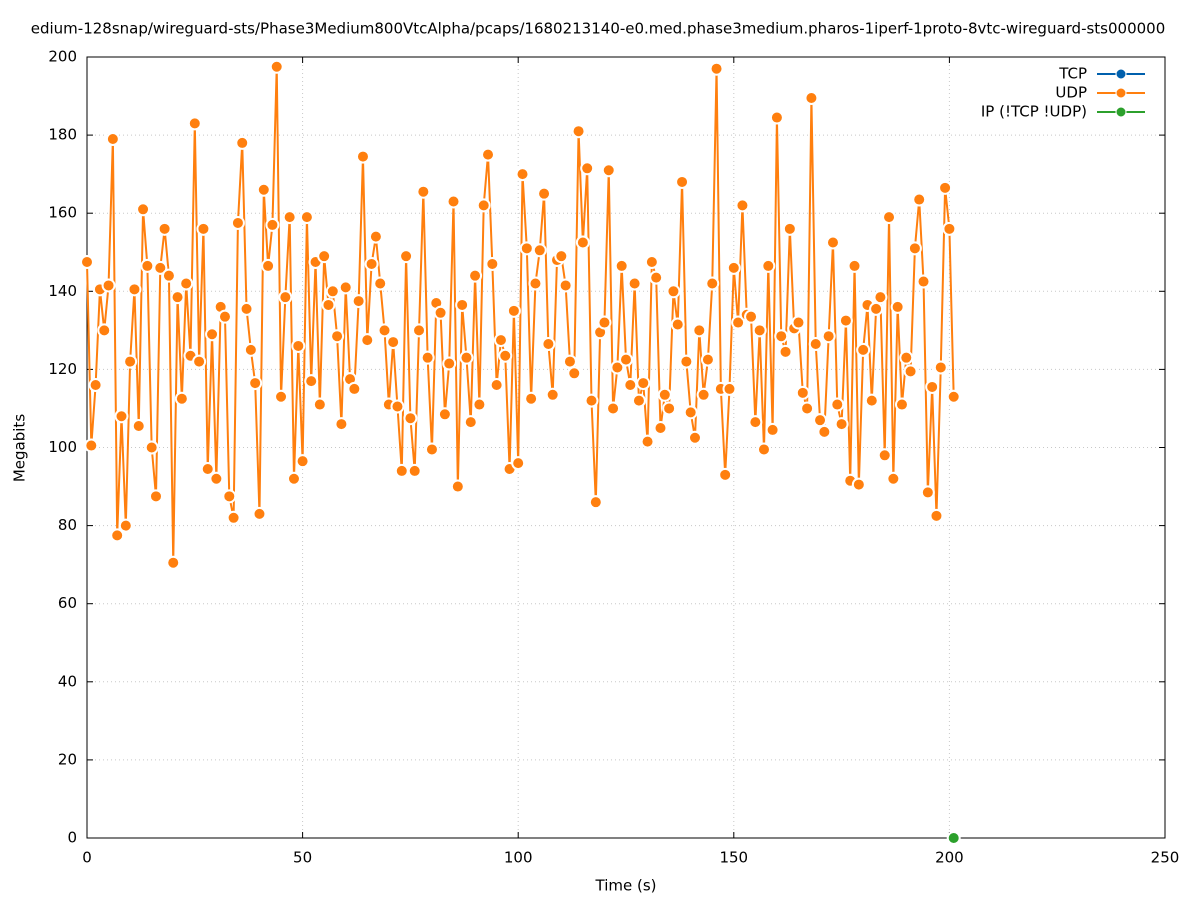  What do you see at coordinates (62, 369) in the screenshot?
I see `y-tick-label: 120` at bounding box center [62, 369].